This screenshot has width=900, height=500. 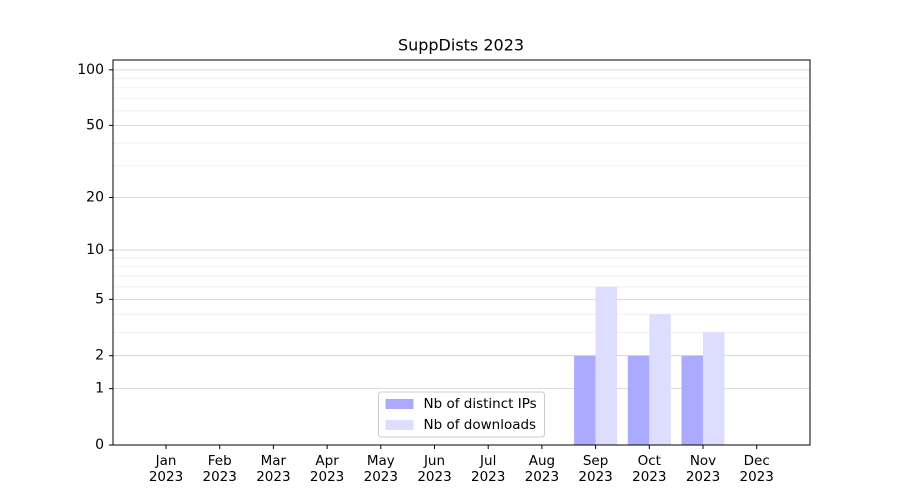 I want to click on legend-box, so click(x=461, y=414).